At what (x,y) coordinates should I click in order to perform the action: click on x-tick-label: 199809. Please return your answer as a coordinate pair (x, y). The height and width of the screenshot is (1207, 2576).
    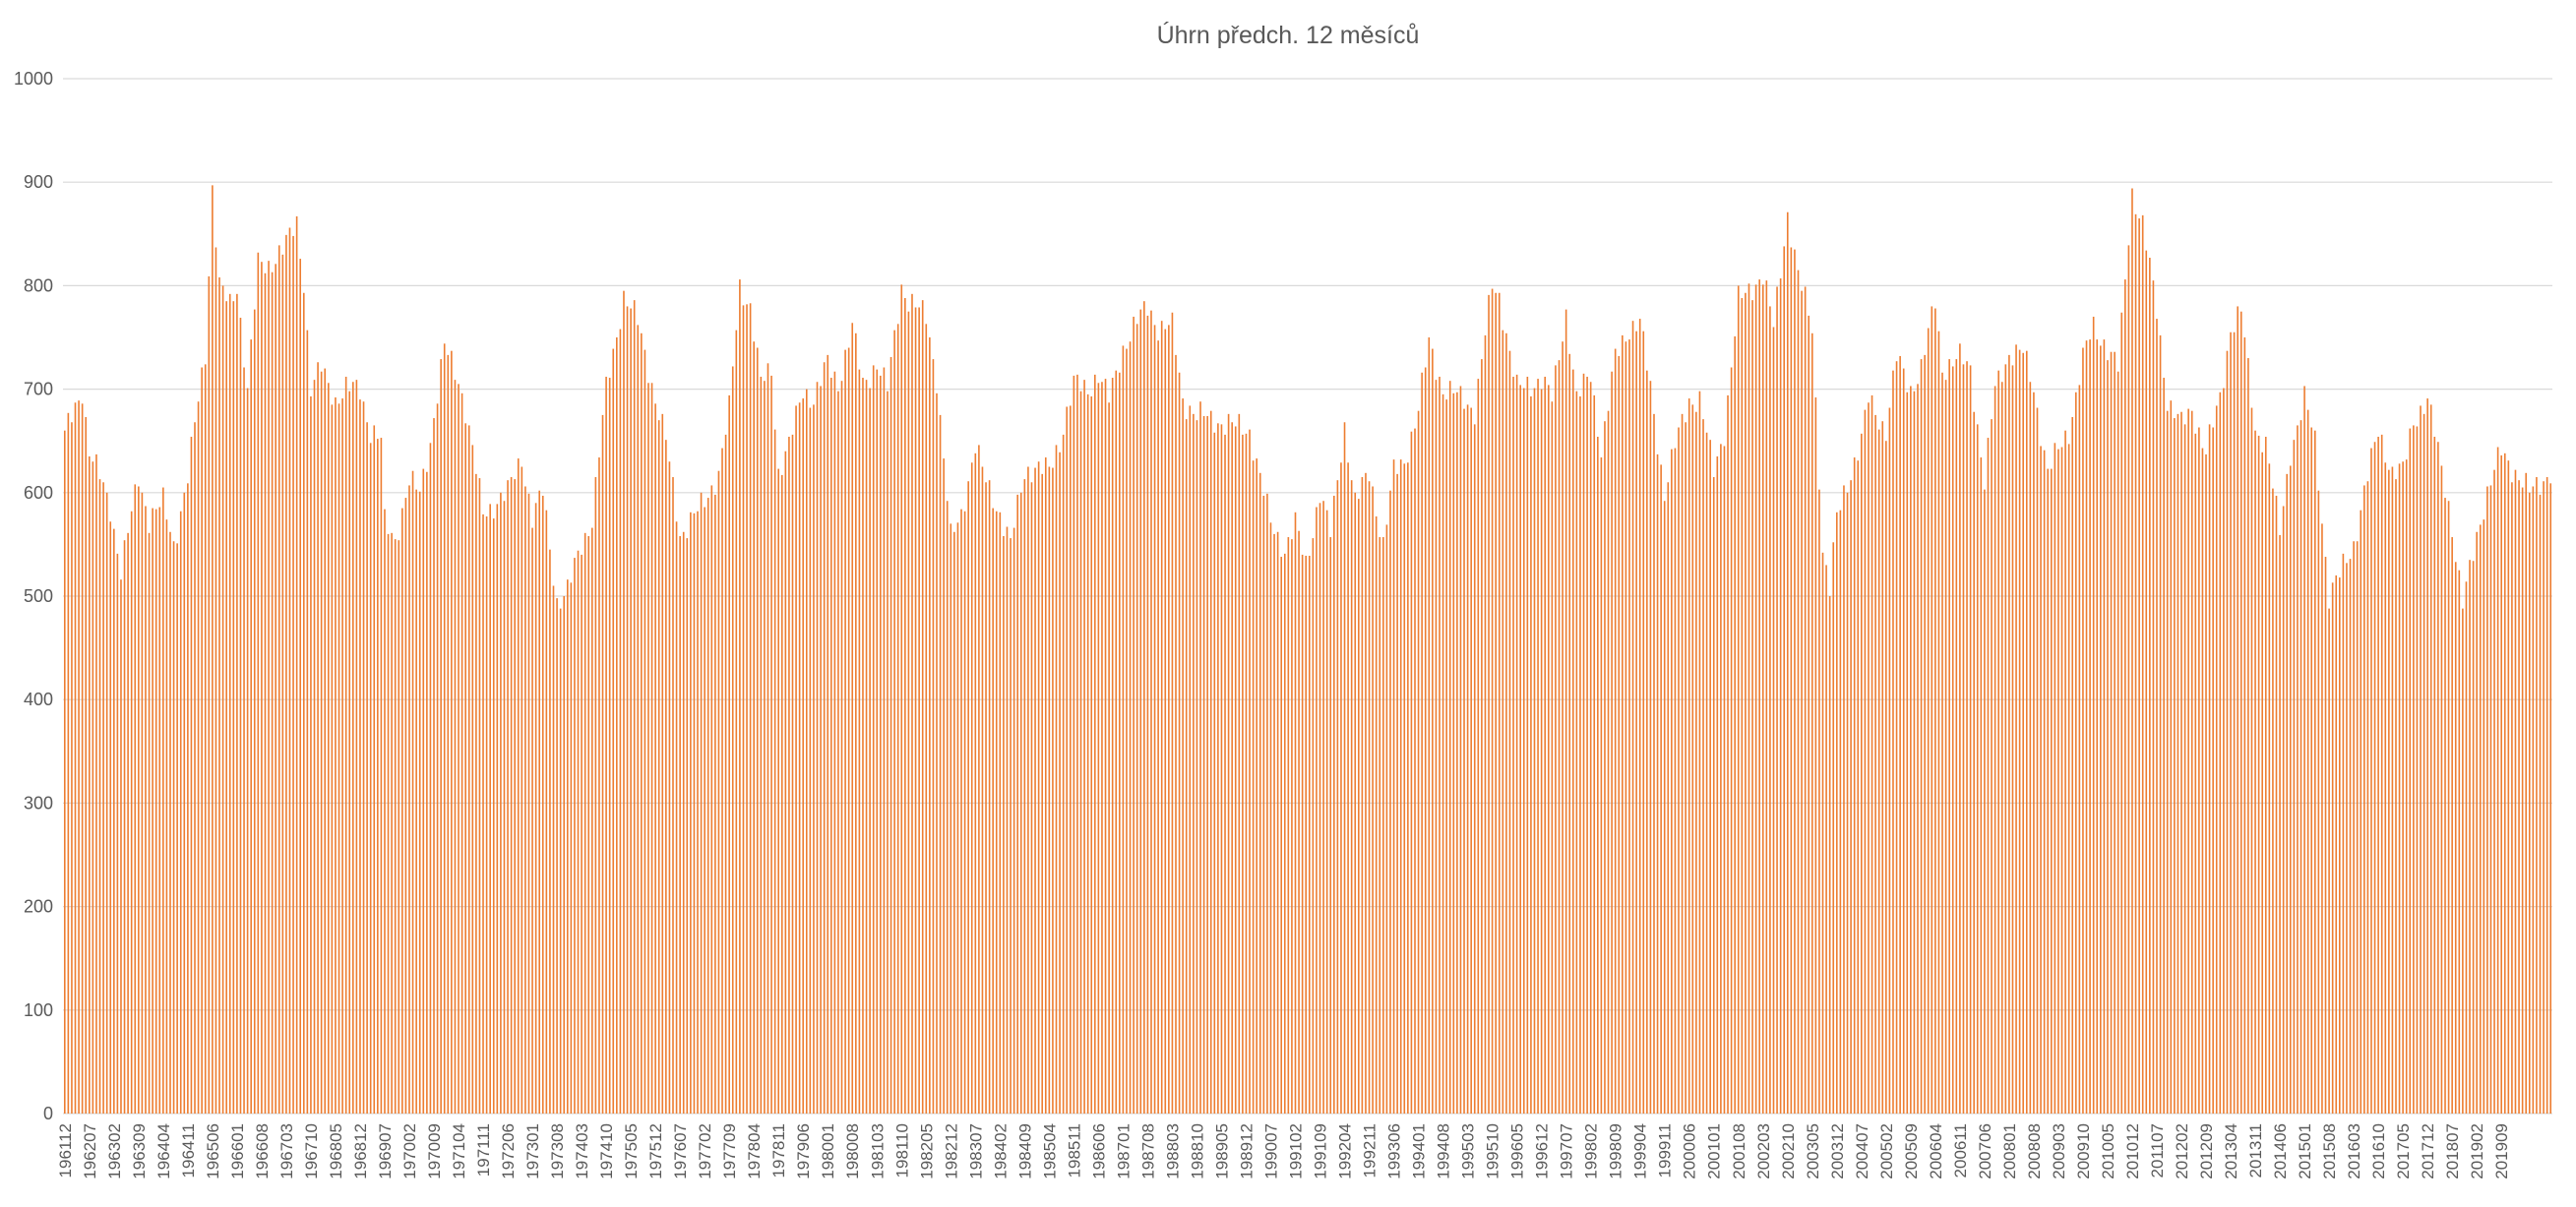
    Looking at the image, I should click on (1616, 1151).